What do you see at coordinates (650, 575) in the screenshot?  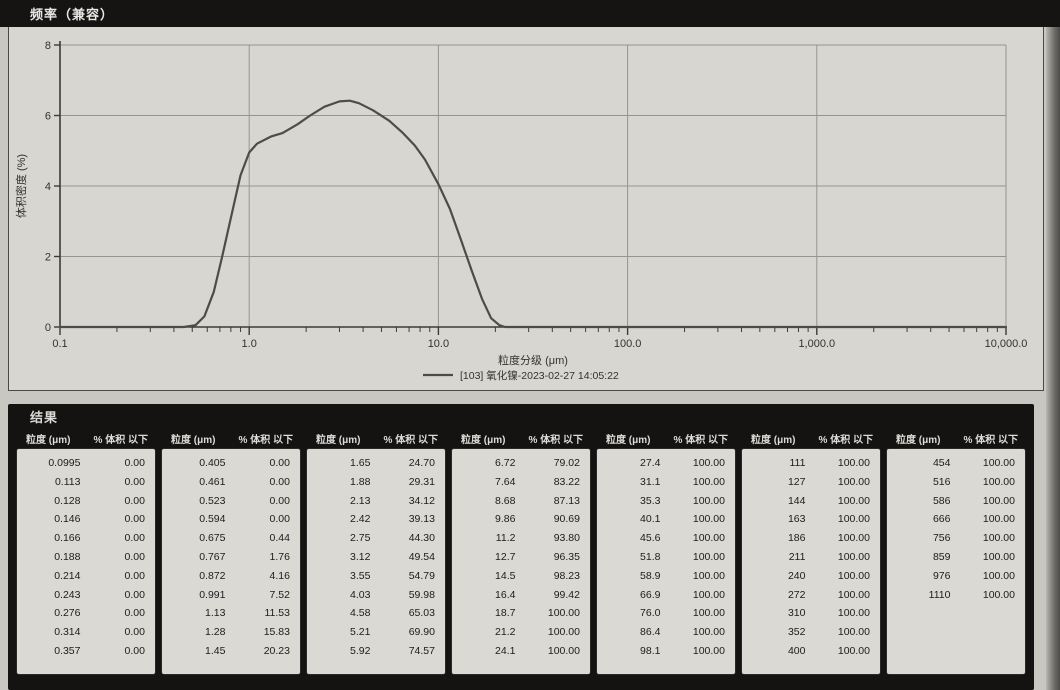 I see `size-cell: 58.9` at bounding box center [650, 575].